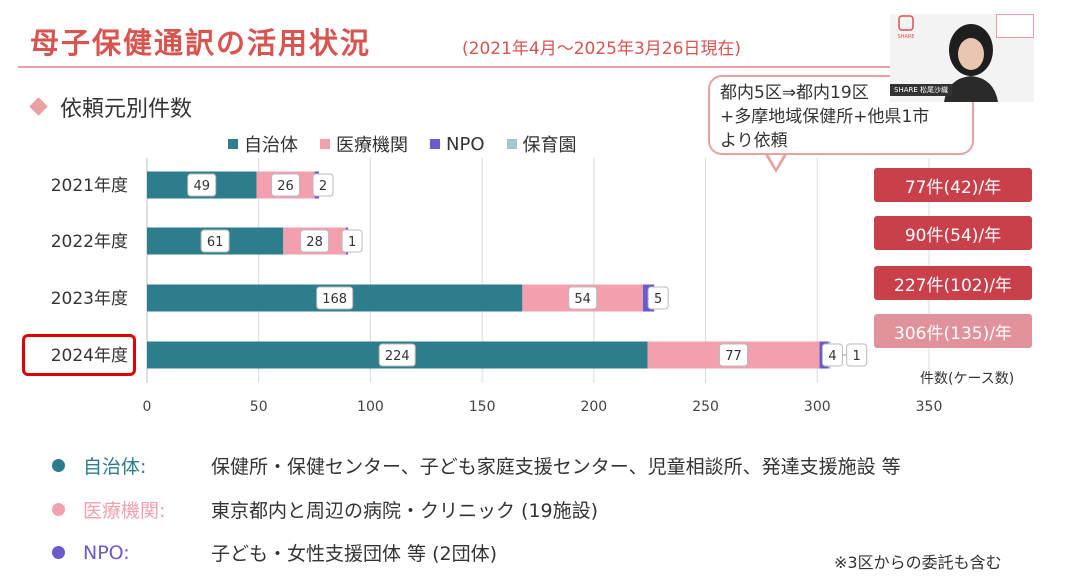 This screenshot has height=577, width=1065. Describe the element at coordinates (556, 467) in the screenshot. I see `note-desc-municipality: 保健所・保健センター、子ども家庭支援センター、児童相談所、発達支援施設 等` at that location.